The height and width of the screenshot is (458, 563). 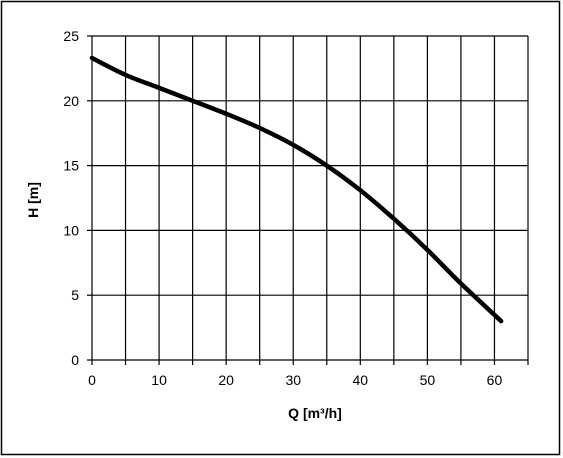 I want to click on x-tick-label: 50, so click(x=428, y=380).